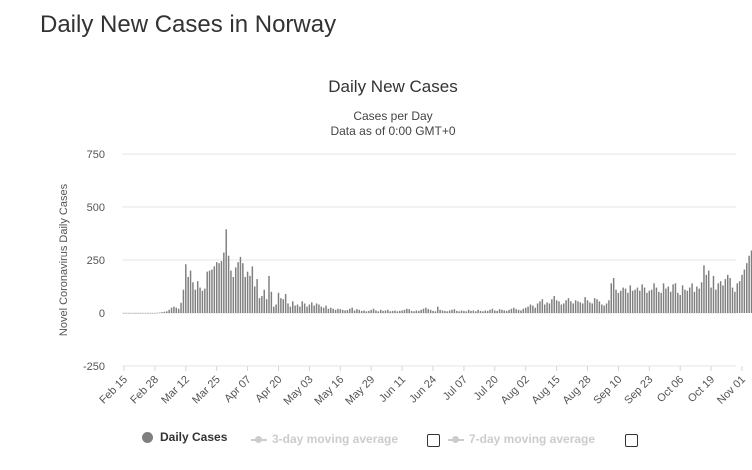 The height and width of the screenshot is (470, 752). I want to click on legend-7-day-average: 7-day moving average, so click(521, 439).